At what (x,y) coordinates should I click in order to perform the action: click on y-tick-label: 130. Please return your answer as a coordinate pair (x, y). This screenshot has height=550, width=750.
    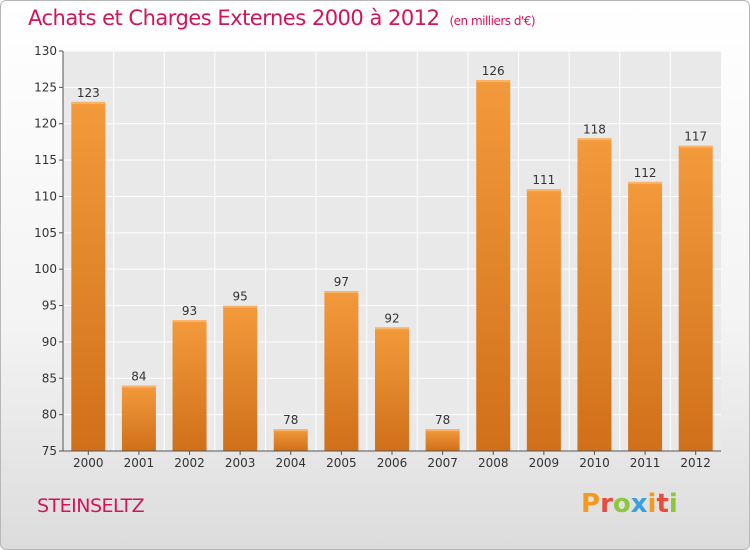
    Looking at the image, I should click on (45, 51).